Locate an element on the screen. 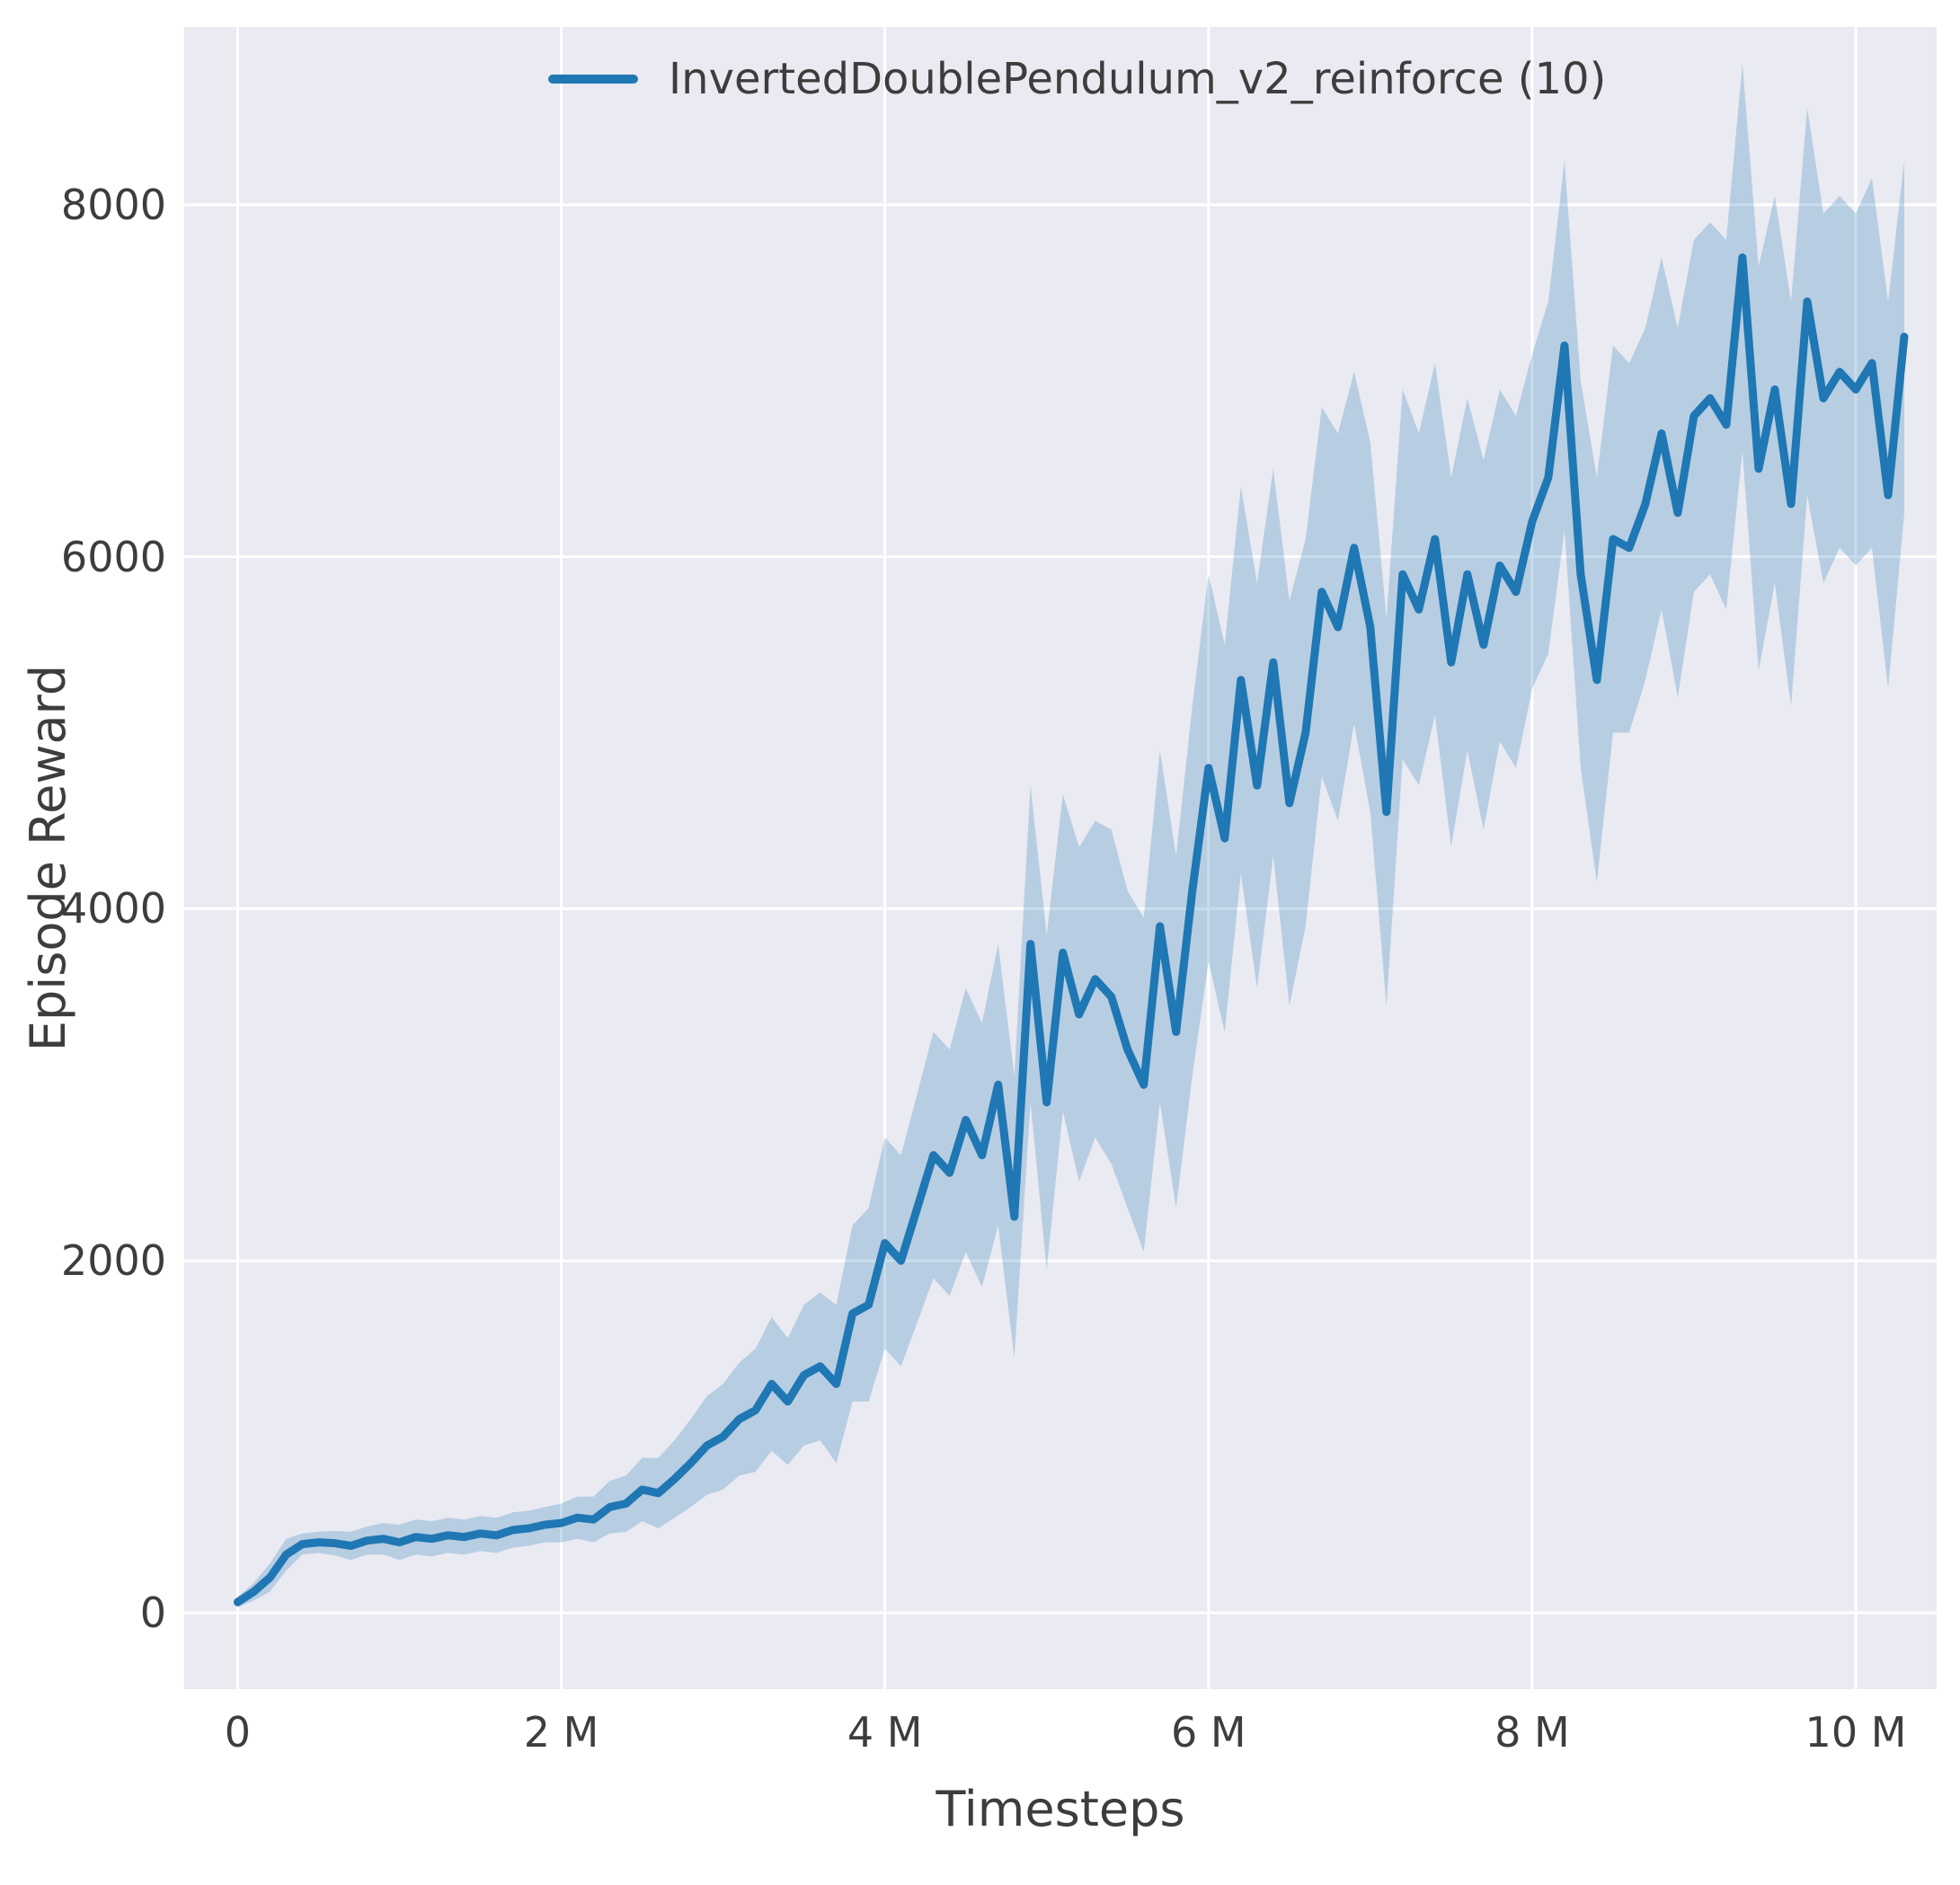 This screenshot has height=1885, width=1960. legend-line-swatch is located at coordinates (593, 79).